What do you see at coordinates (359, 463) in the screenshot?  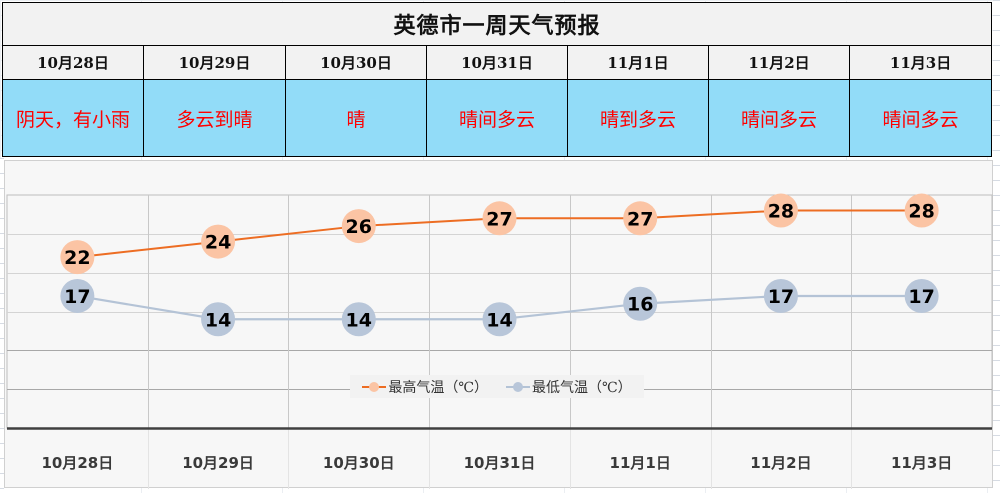 I see `x-axis-label: 10月30日` at bounding box center [359, 463].